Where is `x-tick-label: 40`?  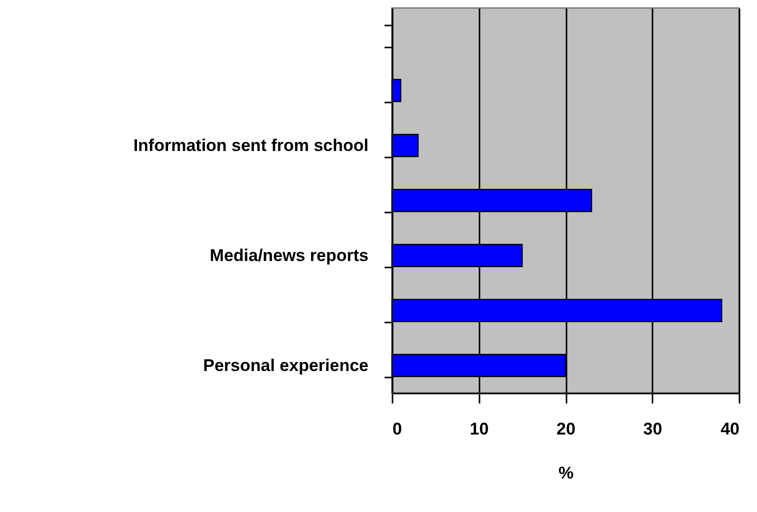
x-tick-label: 40 is located at coordinates (730, 429).